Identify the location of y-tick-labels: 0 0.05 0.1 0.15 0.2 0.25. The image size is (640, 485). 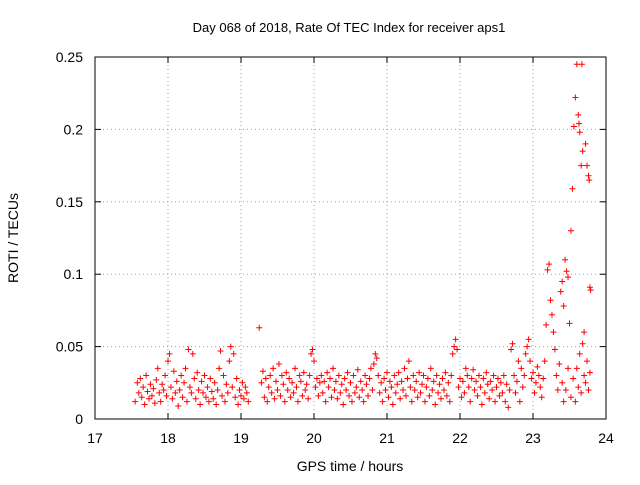
(69, 238).